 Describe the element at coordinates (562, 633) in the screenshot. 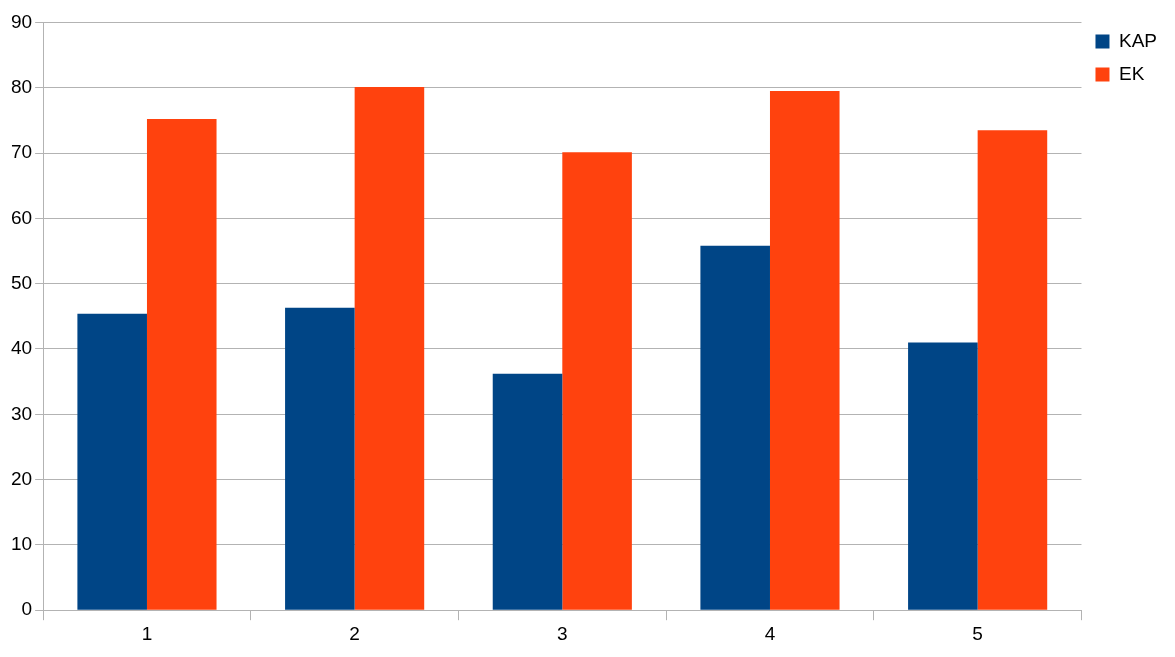

I see `x-tick-label: 3` at that location.